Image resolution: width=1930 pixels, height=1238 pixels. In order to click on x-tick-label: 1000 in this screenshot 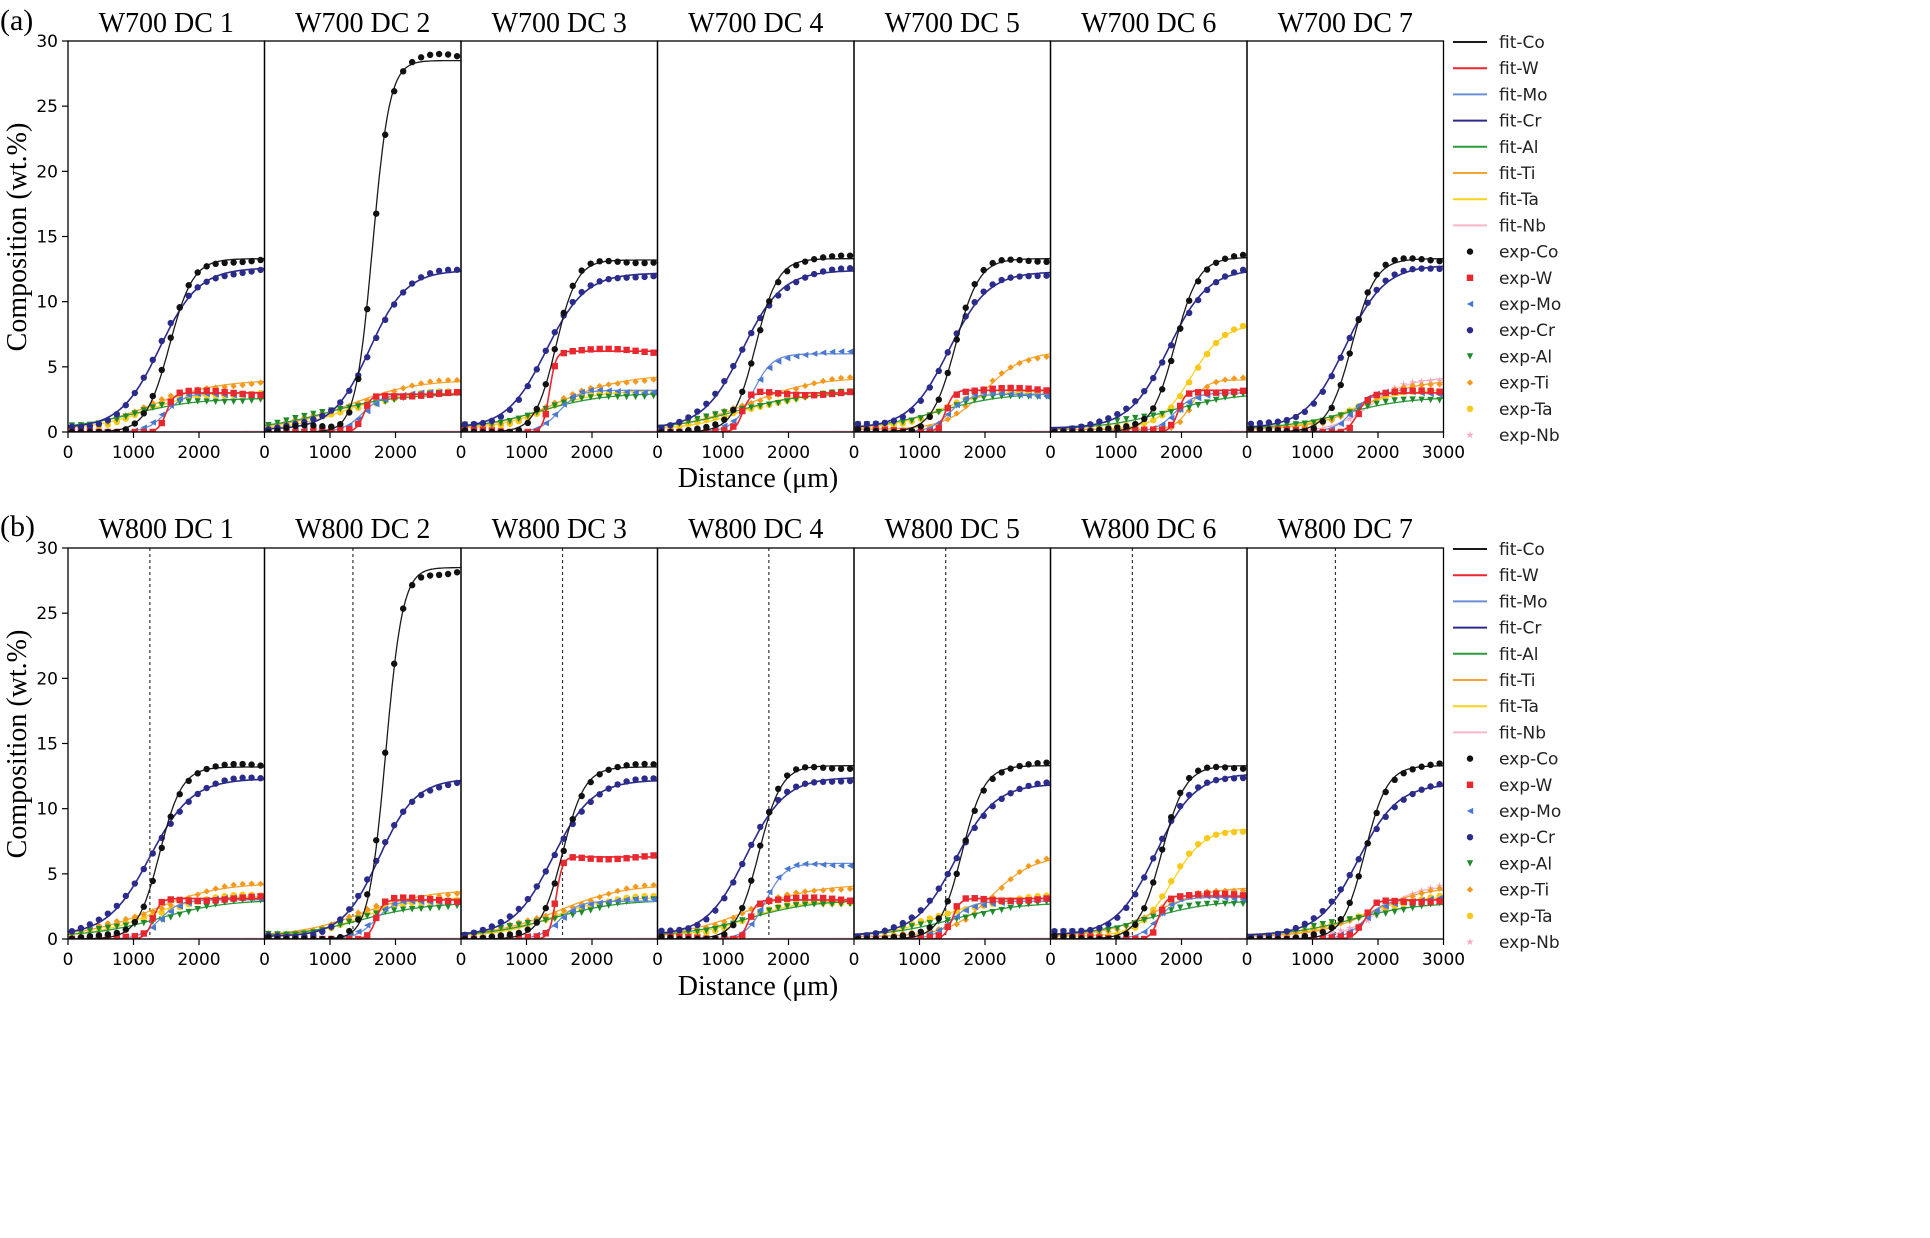, I will do `click(722, 960)`.